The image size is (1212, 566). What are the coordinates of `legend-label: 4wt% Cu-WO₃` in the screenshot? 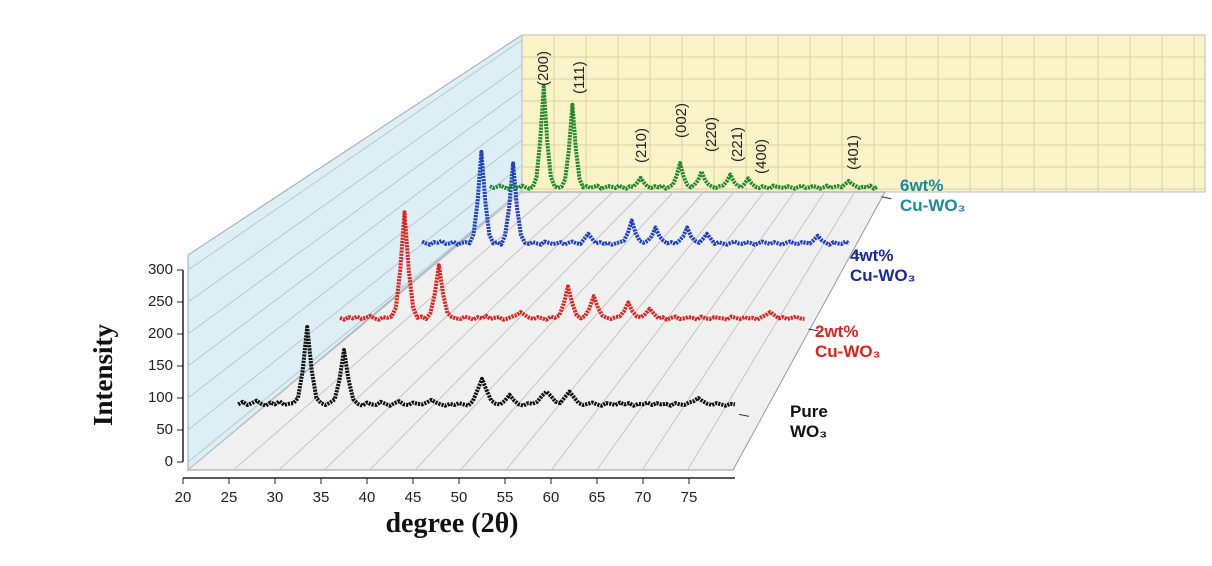 It's located at (883, 265).